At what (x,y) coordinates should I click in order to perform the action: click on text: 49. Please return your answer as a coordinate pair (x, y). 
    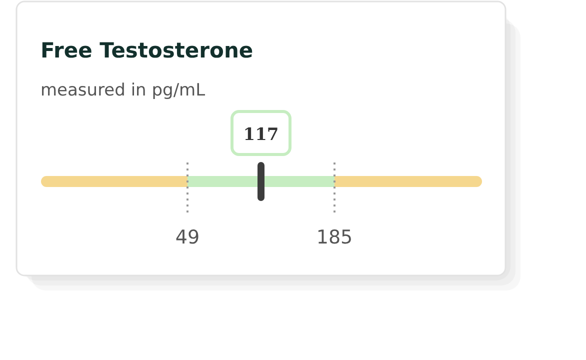
    Looking at the image, I should click on (187, 237).